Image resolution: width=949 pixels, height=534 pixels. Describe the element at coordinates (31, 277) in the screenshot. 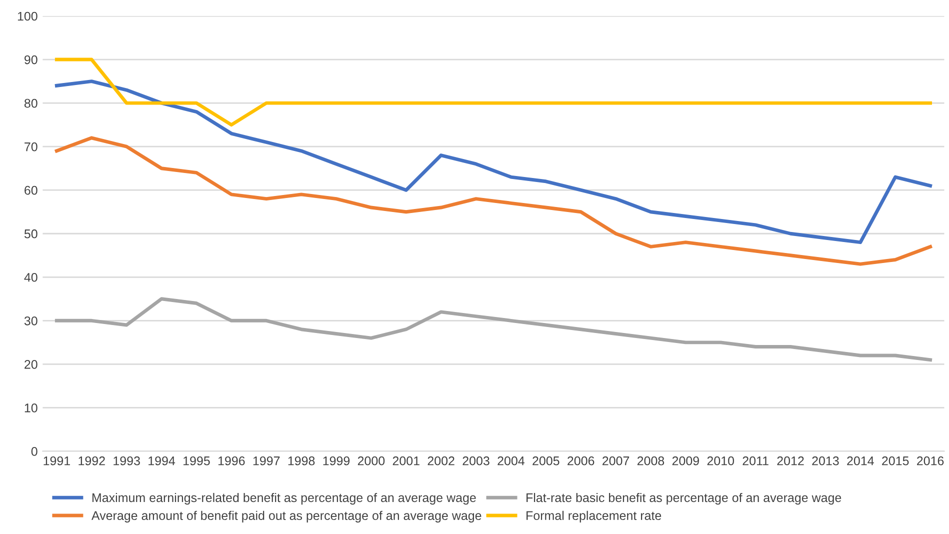

I see `y-tick-label: 40` at that location.